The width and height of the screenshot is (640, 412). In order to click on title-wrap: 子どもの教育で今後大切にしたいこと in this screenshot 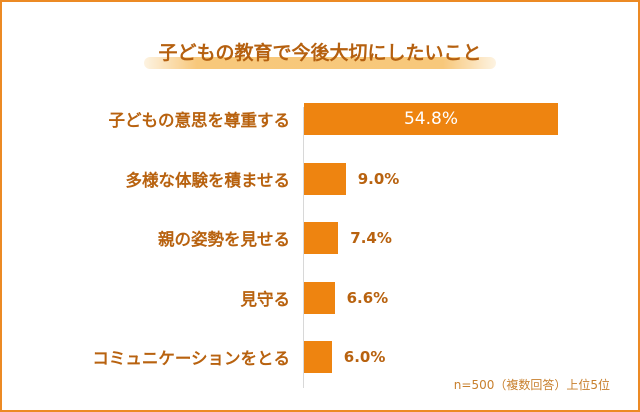, I will do `click(320, 53)`.